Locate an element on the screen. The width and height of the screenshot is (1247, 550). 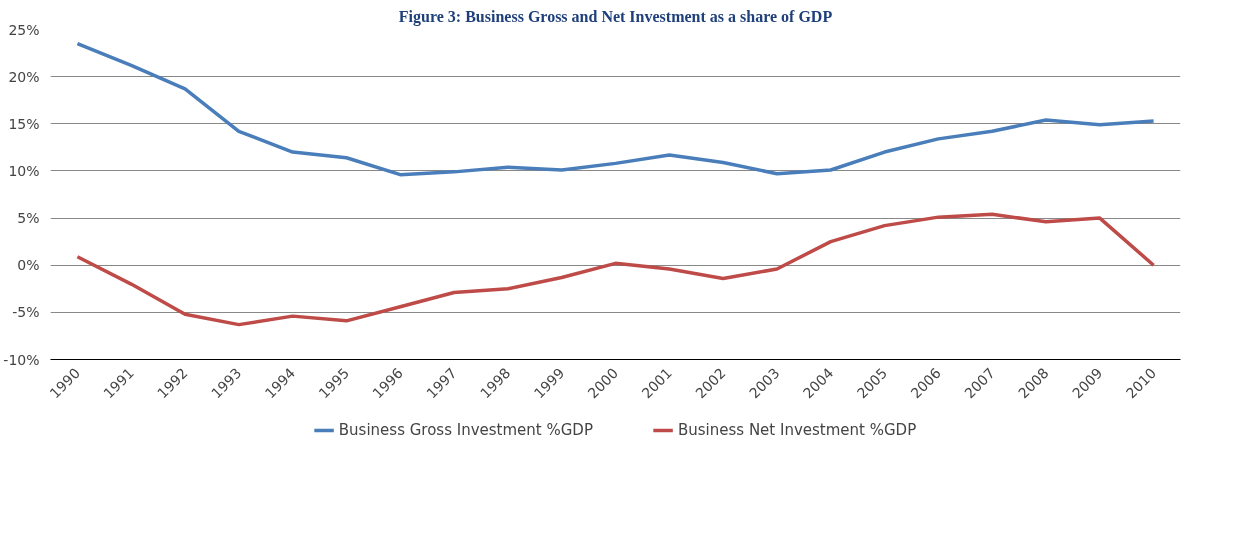
y-tick-label: 5% is located at coordinates (28, 218).